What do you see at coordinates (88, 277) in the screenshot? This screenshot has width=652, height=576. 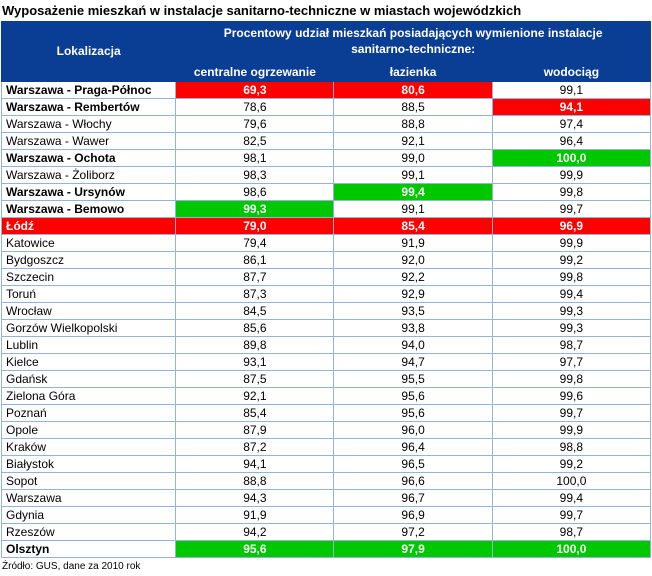 I see `row-location-label: Szczecin` at bounding box center [88, 277].